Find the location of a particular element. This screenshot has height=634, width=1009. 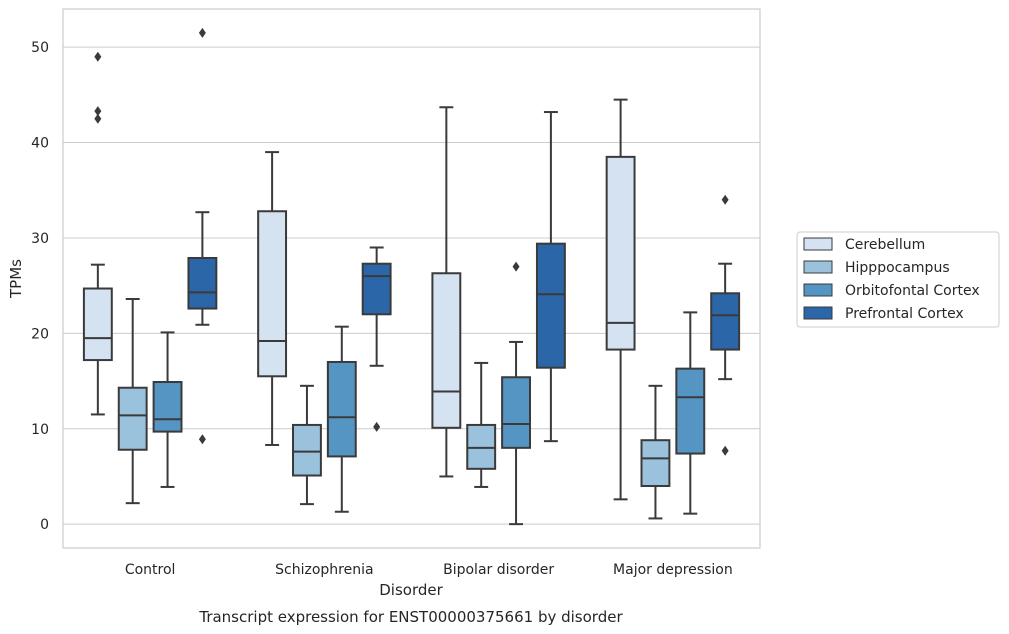

y-tick-label: 40 is located at coordinates (40, 144).